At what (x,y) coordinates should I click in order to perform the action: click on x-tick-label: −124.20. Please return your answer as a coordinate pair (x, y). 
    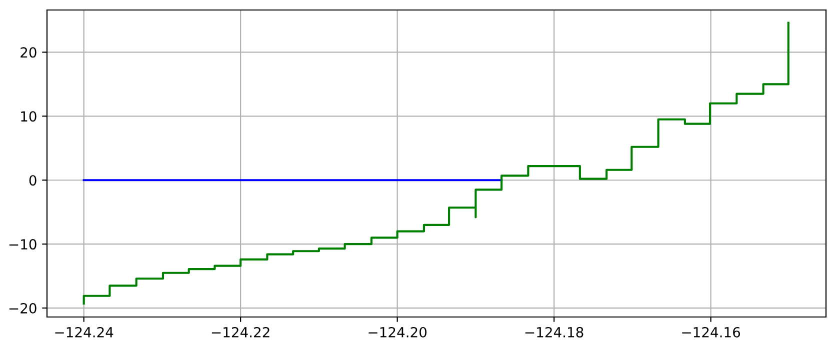
    Looking at the image, I should click on (397, 332).